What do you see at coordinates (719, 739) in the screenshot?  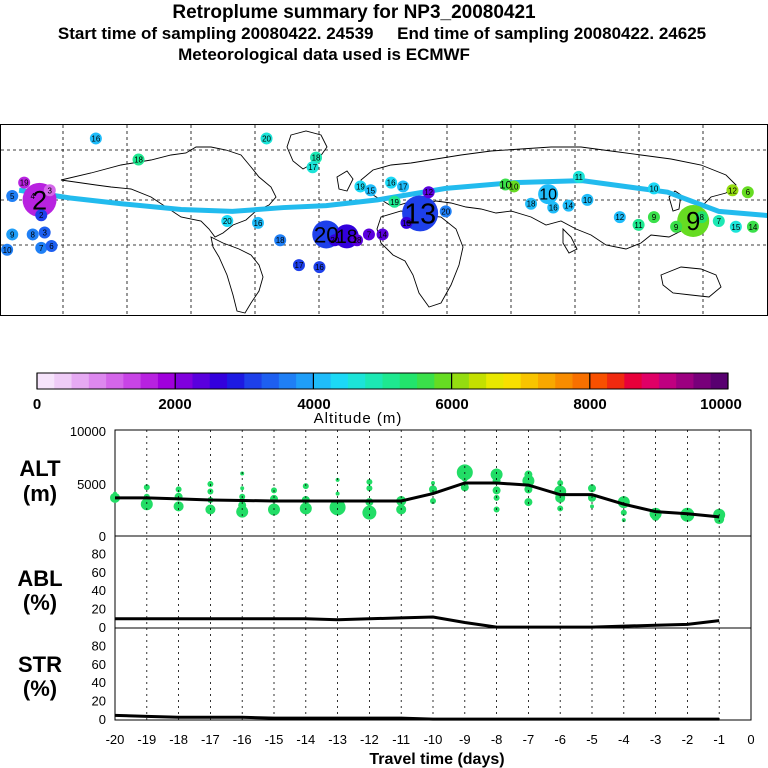 I see `day-tick-label: -1` at bounding box center [719, 739].